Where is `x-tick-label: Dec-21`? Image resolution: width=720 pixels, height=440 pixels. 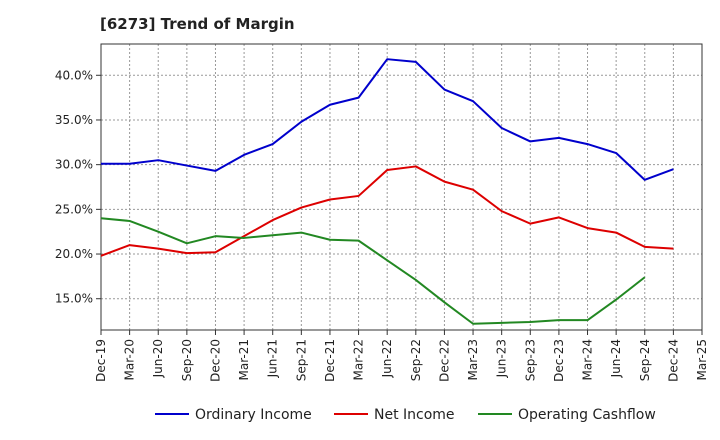
x-tick-label: Dec-21 is located at coordinates (330, 360).